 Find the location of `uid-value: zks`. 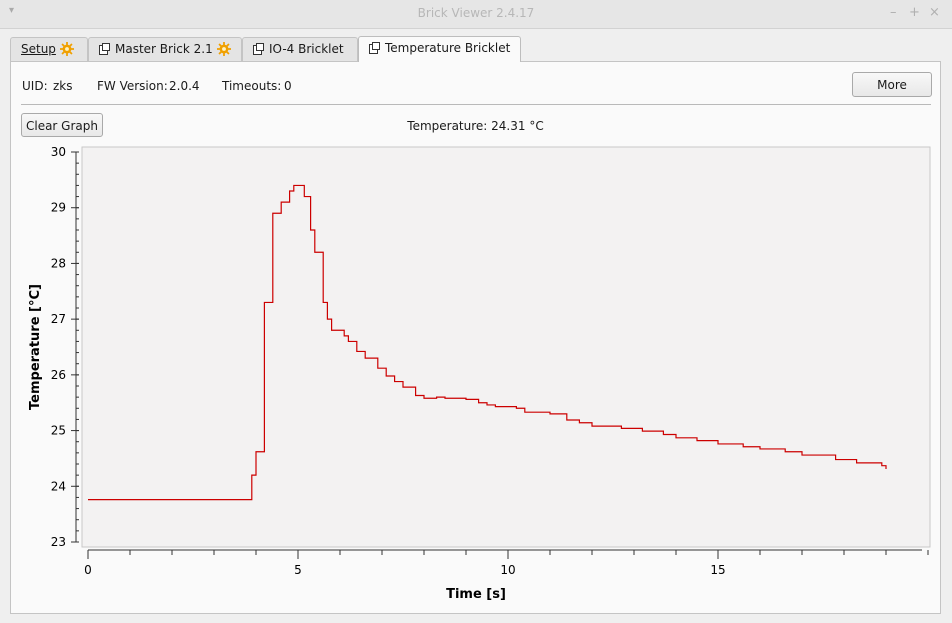

uid-value: zks is located at coordinates (63, 86).